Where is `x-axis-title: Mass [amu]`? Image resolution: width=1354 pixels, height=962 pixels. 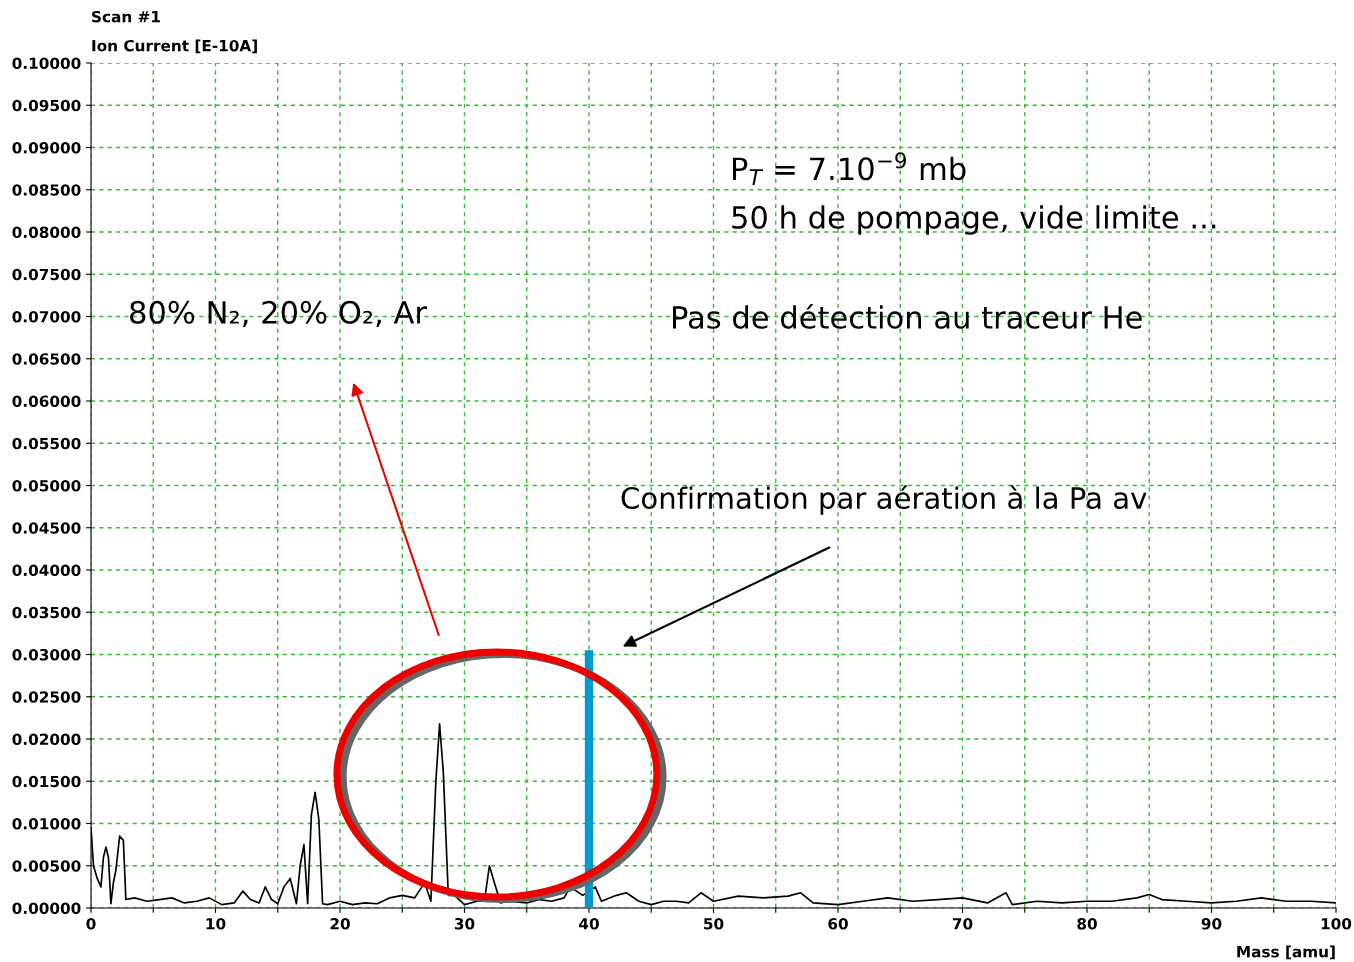
x-axis-title: Mass [amu] is located at coordinates (1286, 952).